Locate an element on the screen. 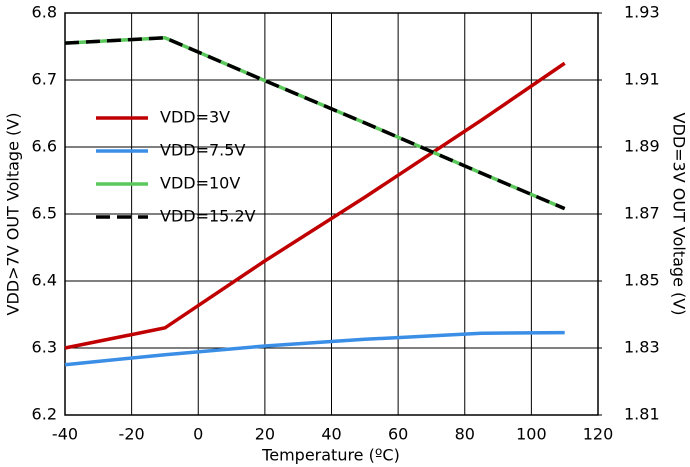 The image size is (690, 467). y2-tick-label: 1.89 is located at coordinates (642, 146).